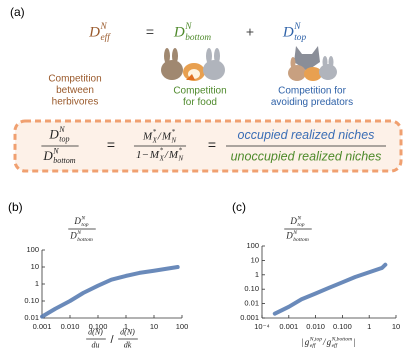 The width and height of the screenshot is (415, 355). What do you see at coordinates (15, 207) in the screenshot?
I see `panel-label: (b)` at bounding box center [15, 207].